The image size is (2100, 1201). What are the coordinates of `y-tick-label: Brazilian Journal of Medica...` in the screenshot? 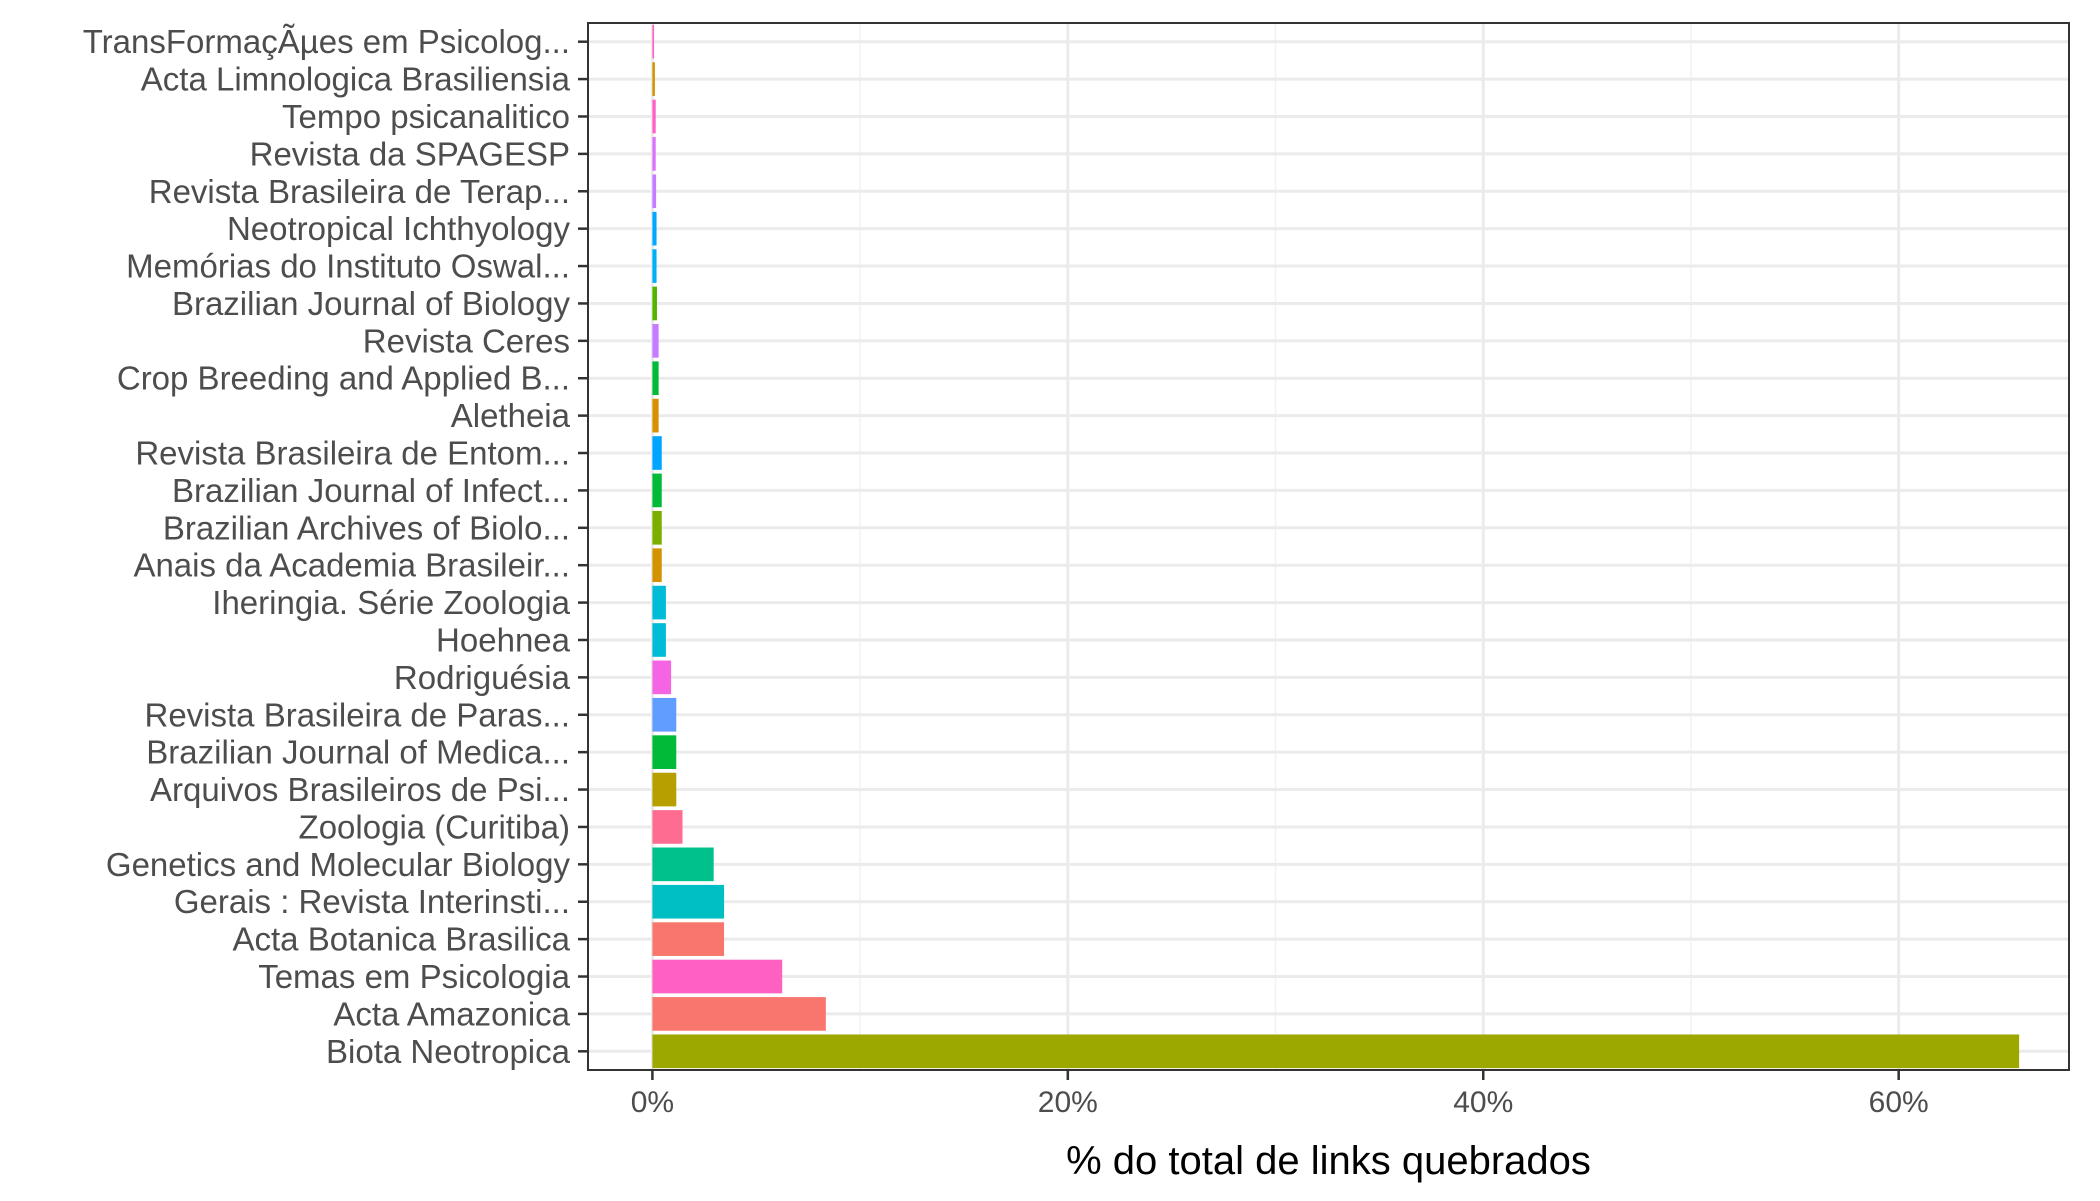 It's located at (358, 752).